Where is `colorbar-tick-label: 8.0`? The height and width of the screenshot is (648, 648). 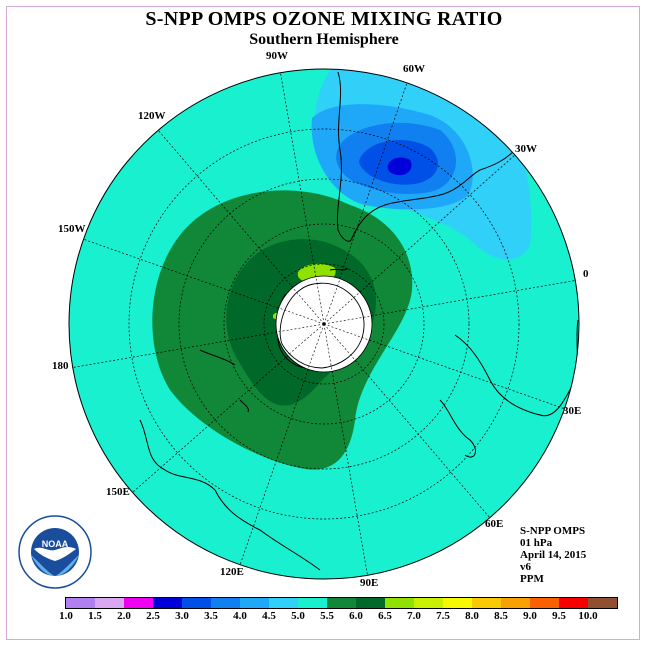
colorbar-tick-label: 8.0 is located at coordinates (472, 616).